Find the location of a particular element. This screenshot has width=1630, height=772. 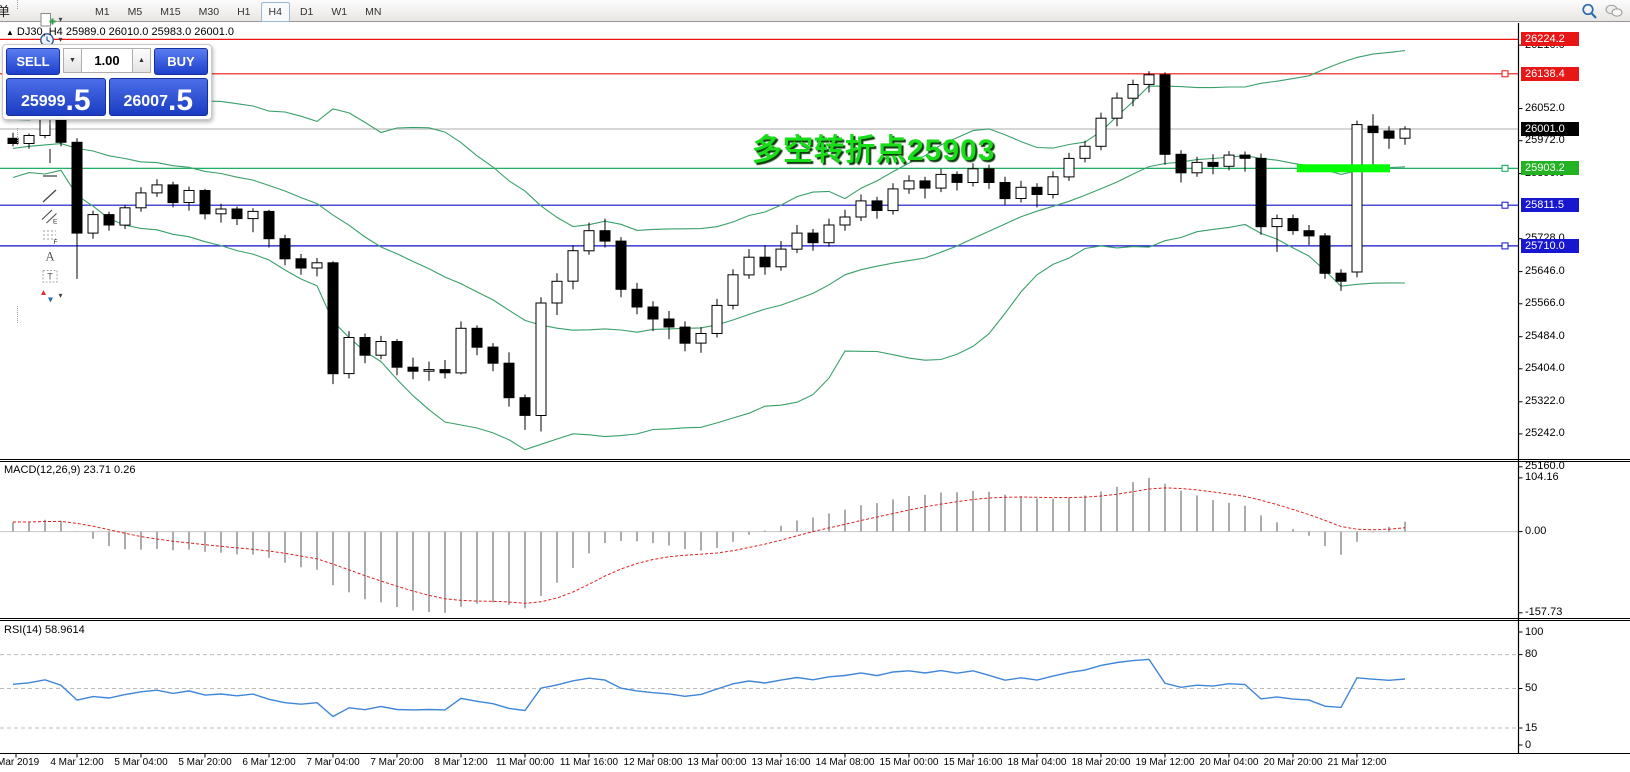

time-axis-label: 5 Mar 20:00 is located at coordinates (205, 762).